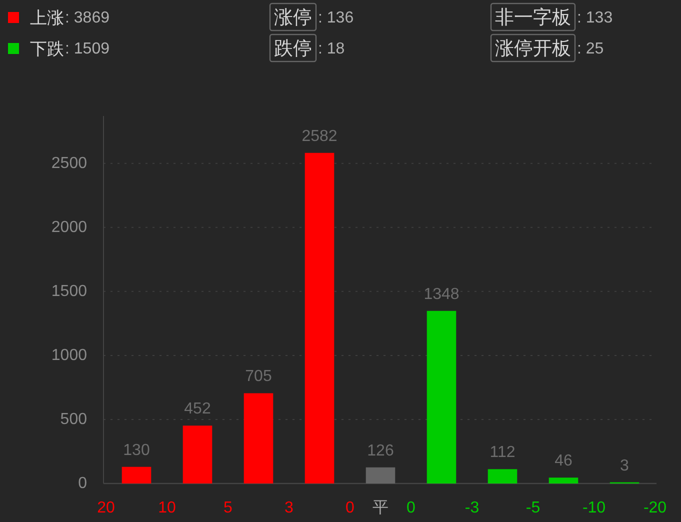 The height and width of the screenshot is (522, 681). Describe the element at coordinates (380, 451) in the screenshot. I see `data-label: 126` at that location.